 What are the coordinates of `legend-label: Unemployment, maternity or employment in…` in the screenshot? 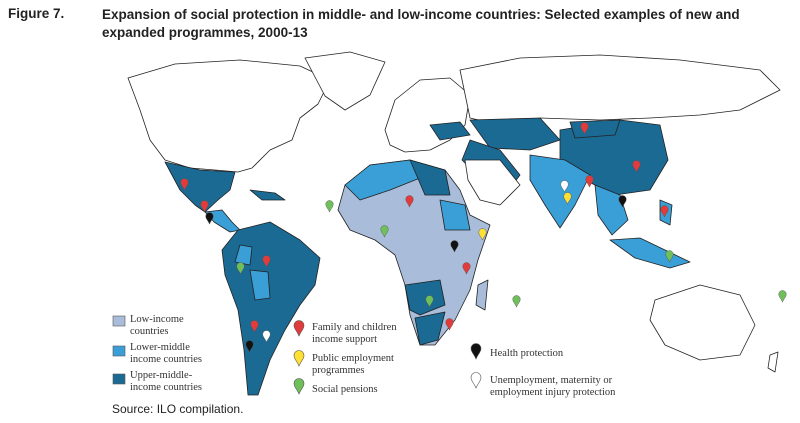 It's located at (553, 386).